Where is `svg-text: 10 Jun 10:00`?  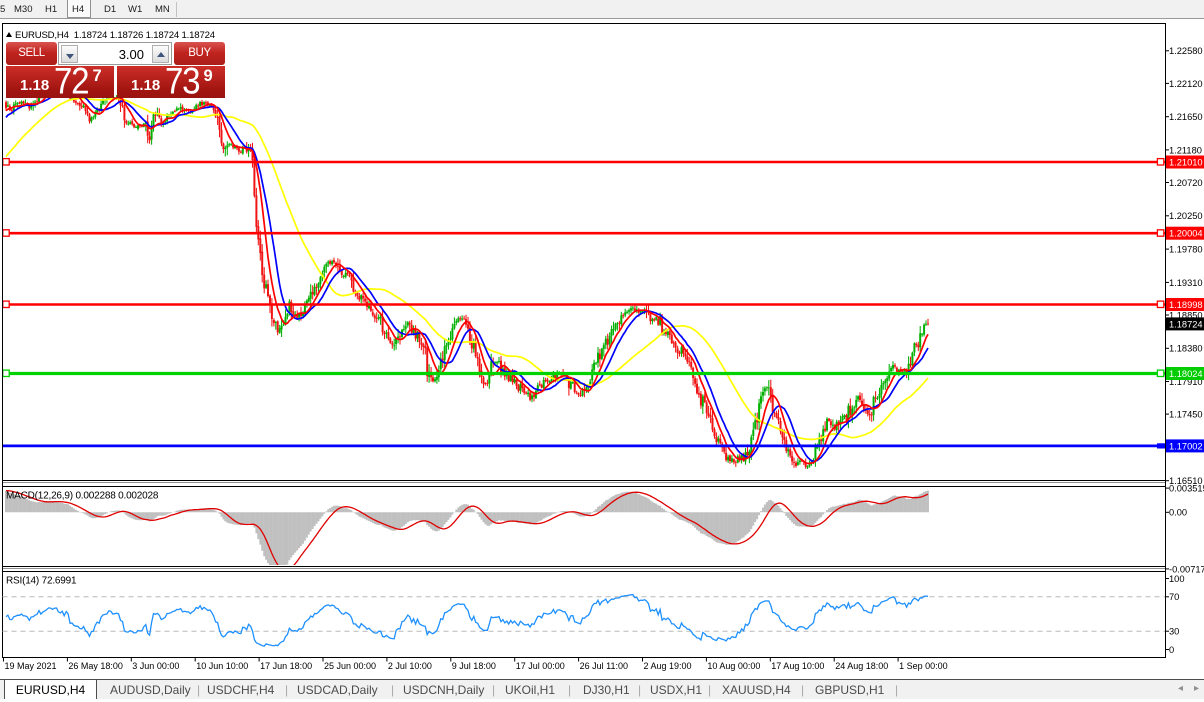
svg-text: 10 Jun 10:00 is located at coordinates (222, 666).